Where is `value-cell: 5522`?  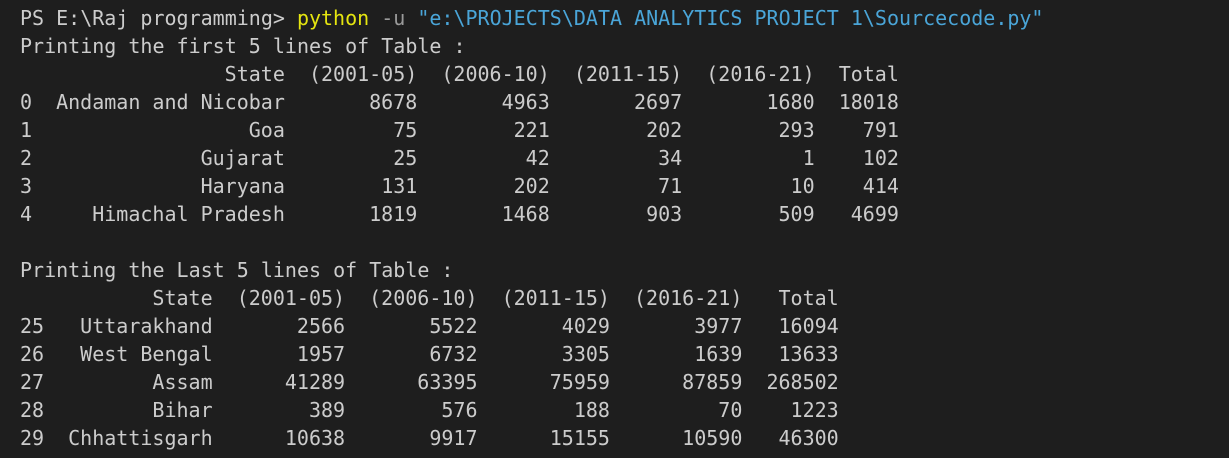 value-cell: 5522 is located at coordinates (453, 326).